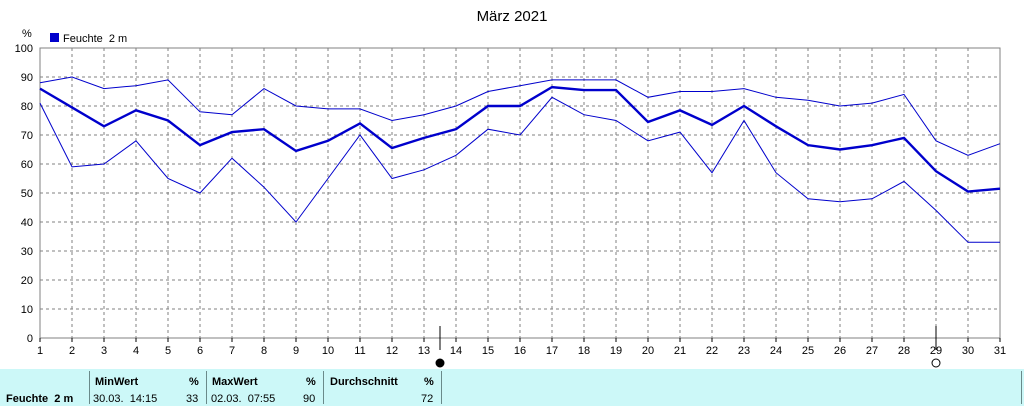 The height and width of the screenshot is (406, 1024). I want to click on x-tick-label: 6, so click(200, 351).